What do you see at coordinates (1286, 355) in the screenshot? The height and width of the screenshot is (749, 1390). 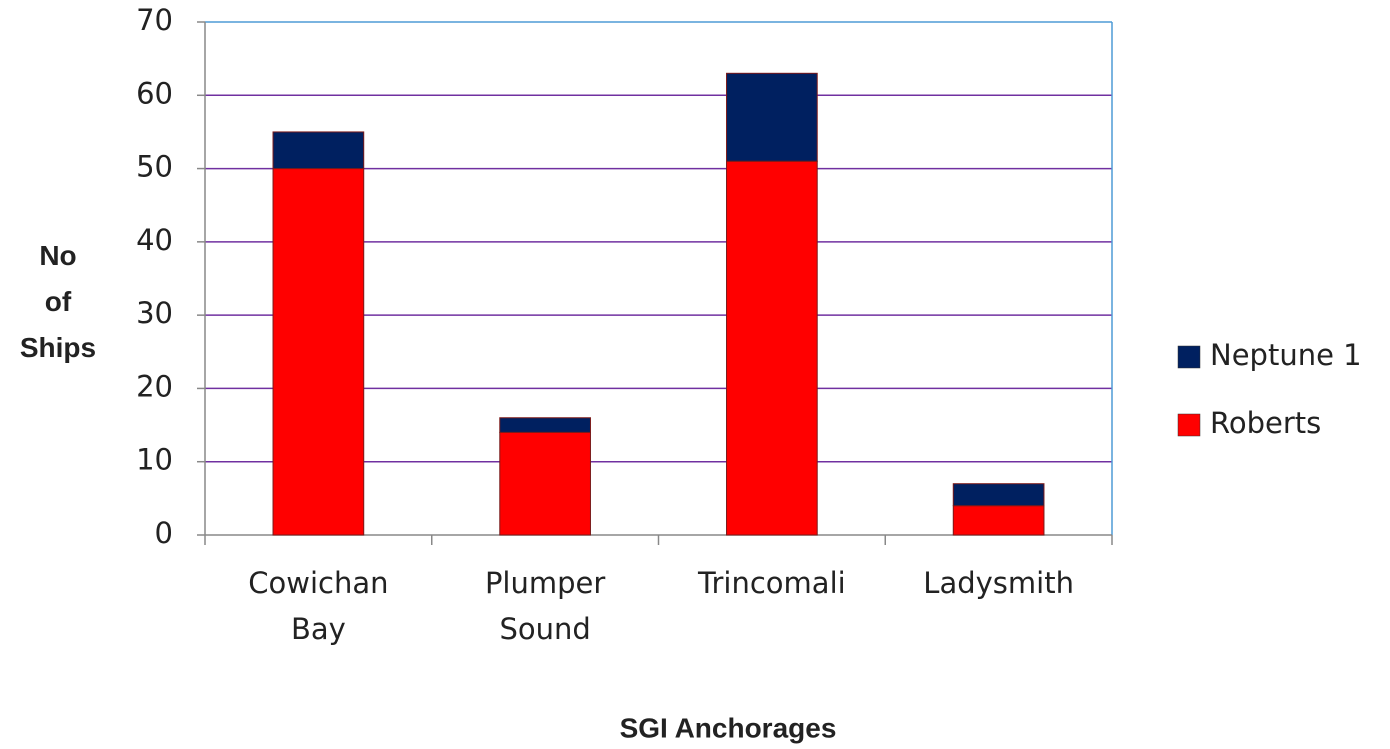 I see `legend-label: Neptune 1` at bounding box center [1286, 355].